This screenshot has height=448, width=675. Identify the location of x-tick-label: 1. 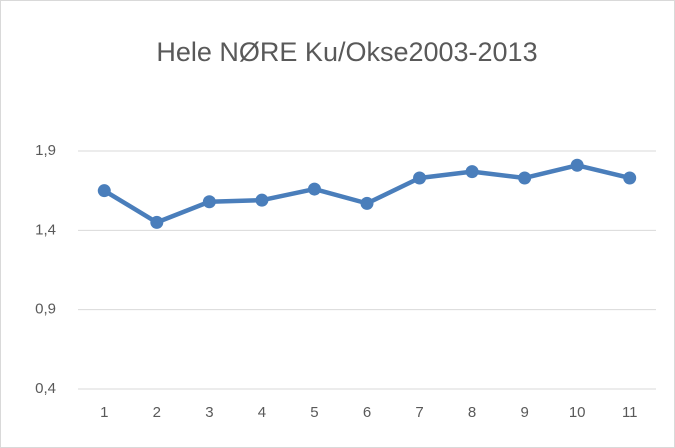
(104, 412).